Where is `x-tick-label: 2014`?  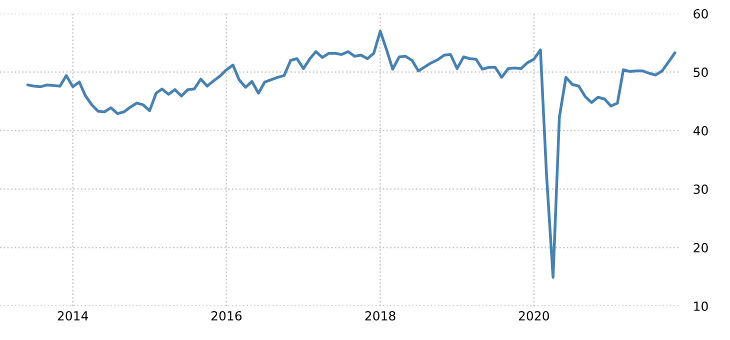
x-tick-label: 2014 is located at coordinates (73, 316).